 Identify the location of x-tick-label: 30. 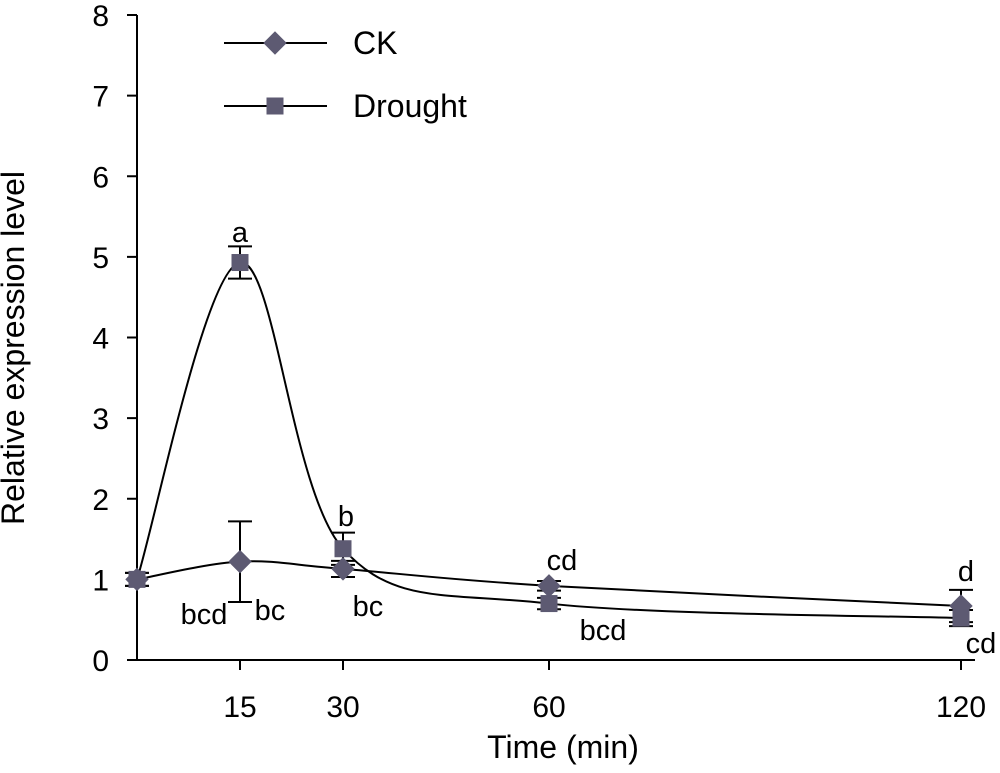
(342, 707).